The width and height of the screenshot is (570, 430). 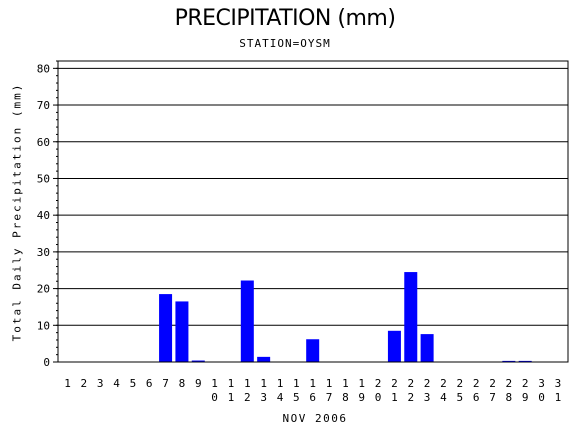 What do you see at coordinates (43, 289) in the screenshot?
I see `y-tick-label: 20` at bounding box center [43, 289].